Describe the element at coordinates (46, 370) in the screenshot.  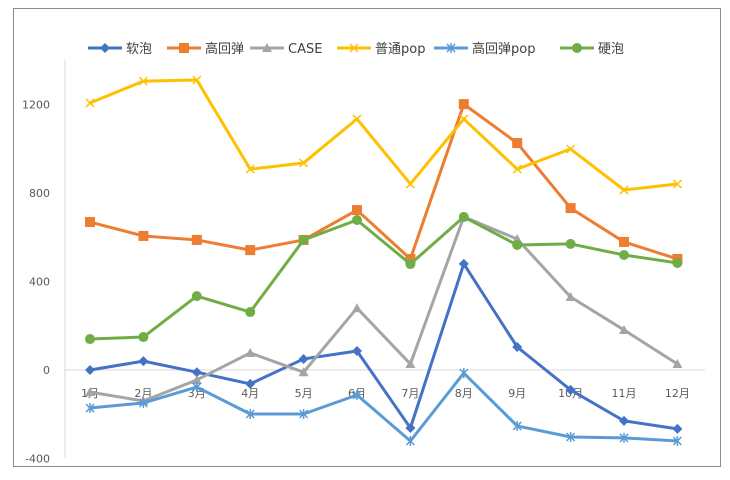
I see `y-tick-label: 0` at that location.